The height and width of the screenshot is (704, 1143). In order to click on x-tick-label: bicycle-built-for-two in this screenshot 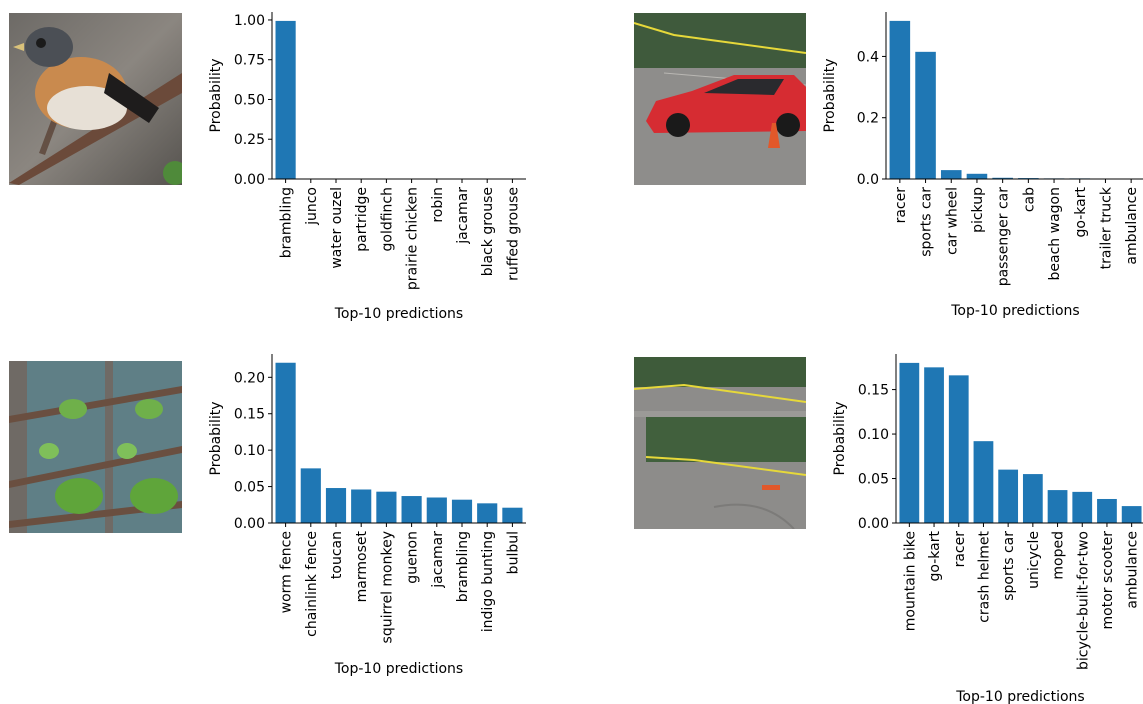, I will do `click(1083, 600)`.